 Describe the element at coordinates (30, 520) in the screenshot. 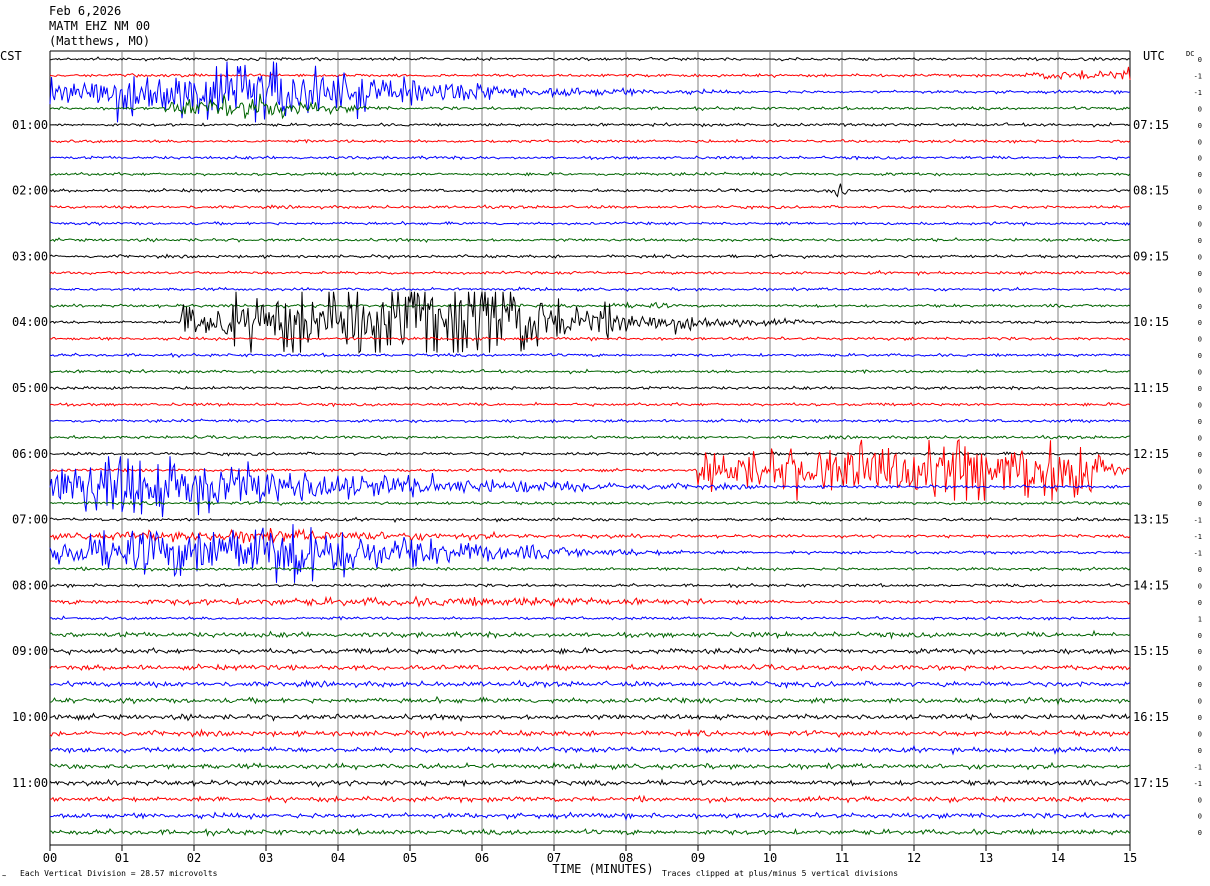

I see `left-hour-label: 07:00` at that location.